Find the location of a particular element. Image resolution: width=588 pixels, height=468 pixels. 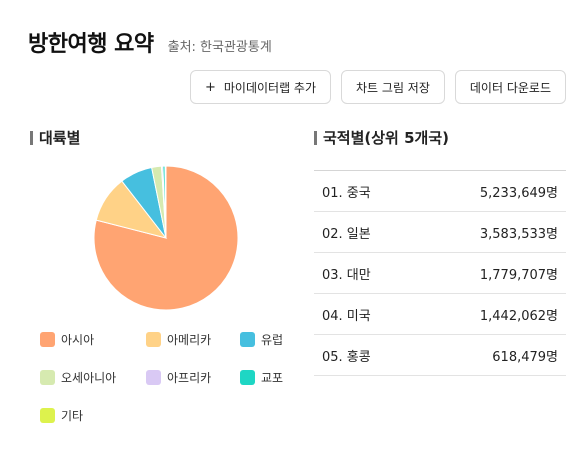

continent-section-title: 대륙별 is located at coordinates (55, 137).